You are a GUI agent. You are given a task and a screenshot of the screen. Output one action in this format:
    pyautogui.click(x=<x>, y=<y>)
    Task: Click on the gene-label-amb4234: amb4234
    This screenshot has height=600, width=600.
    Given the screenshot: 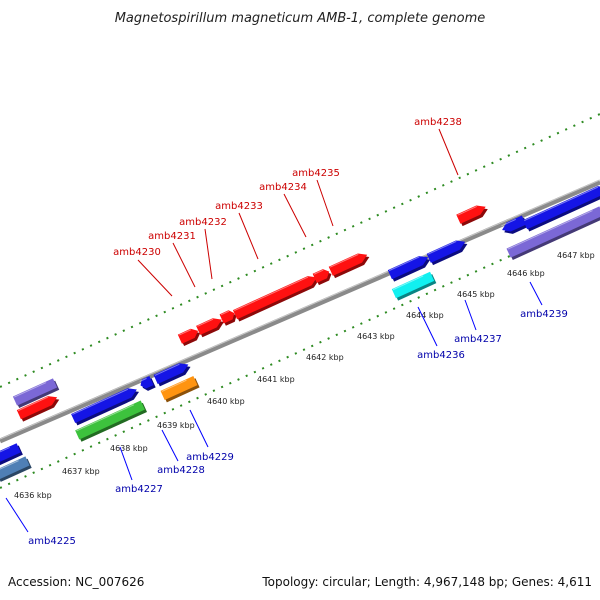 What is the action you would take?
    pyautogui.click(x=283, y=187)
    